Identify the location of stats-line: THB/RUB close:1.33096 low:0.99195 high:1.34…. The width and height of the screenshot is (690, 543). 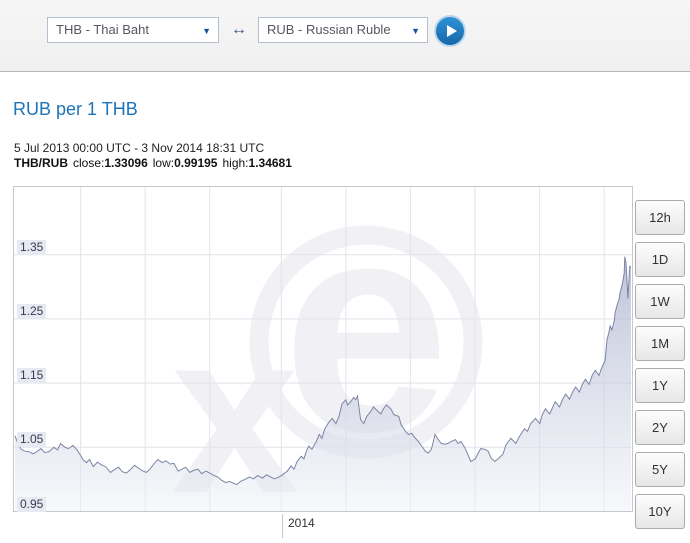
(153, 163).